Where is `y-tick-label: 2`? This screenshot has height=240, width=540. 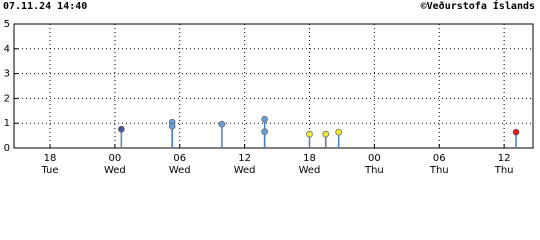
y-tick-label: 2 is located at coordinates (7, 98).